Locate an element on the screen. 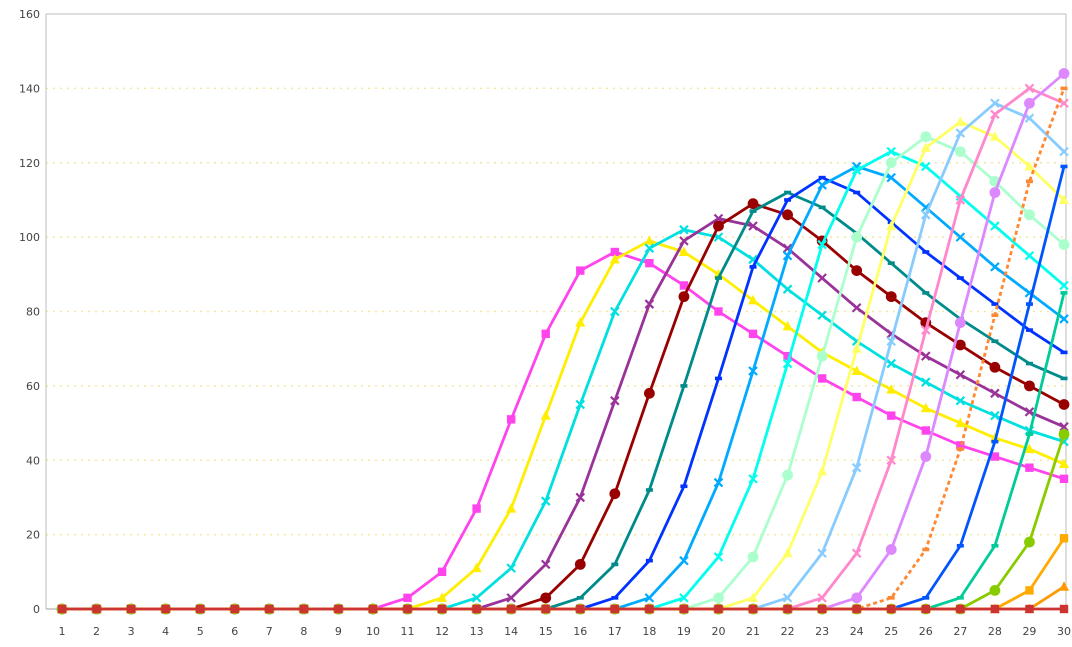  x-tick-label: 7 is located at coordinates (269, 631).